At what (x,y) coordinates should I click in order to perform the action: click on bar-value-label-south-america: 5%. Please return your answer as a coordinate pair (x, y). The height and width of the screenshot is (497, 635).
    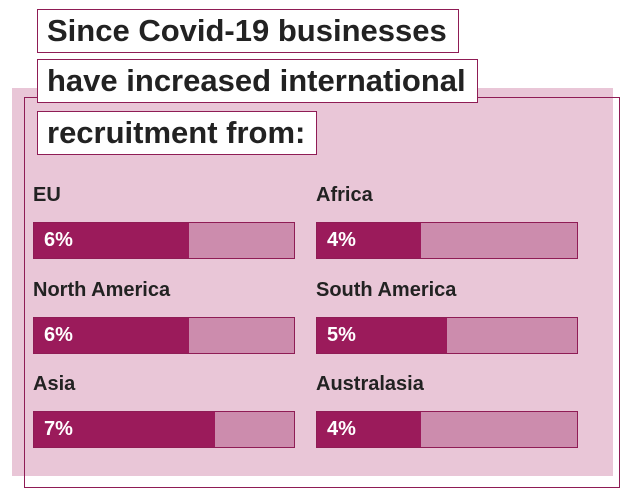
    Looking at the image, I should click on (341, 335).